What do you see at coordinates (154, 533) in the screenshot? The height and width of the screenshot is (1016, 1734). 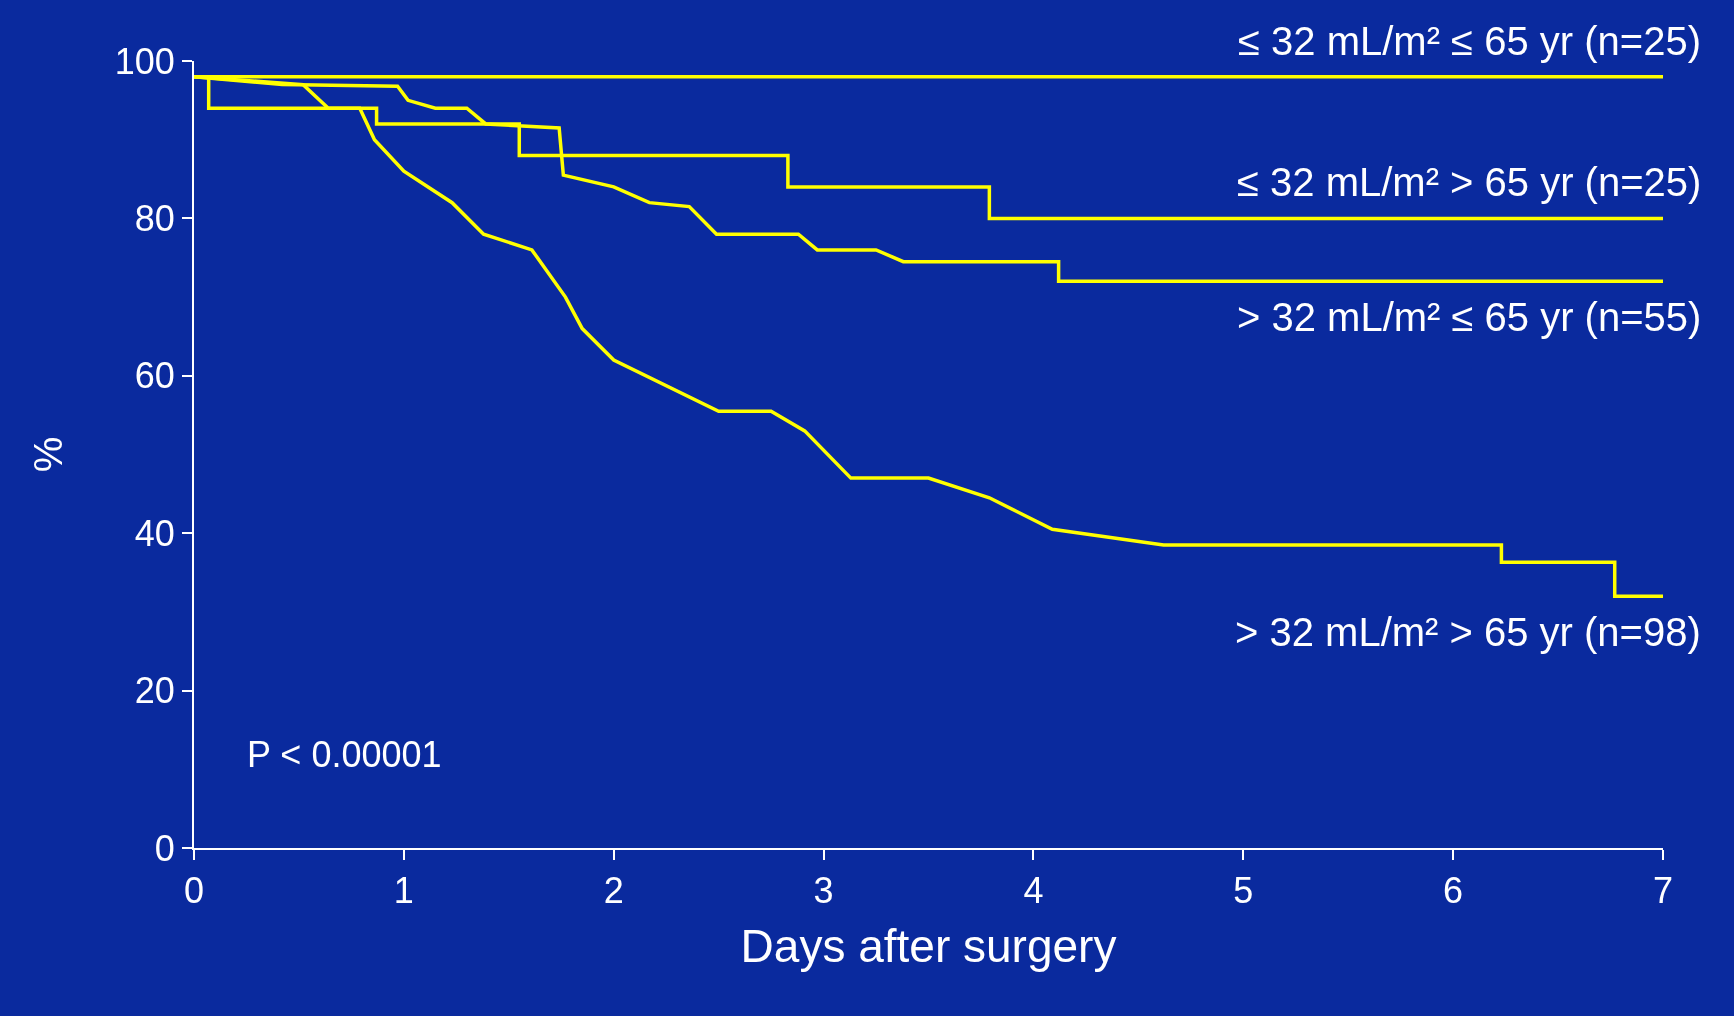 I see `y-tick-label: 40` at bounding box center [154, 533].